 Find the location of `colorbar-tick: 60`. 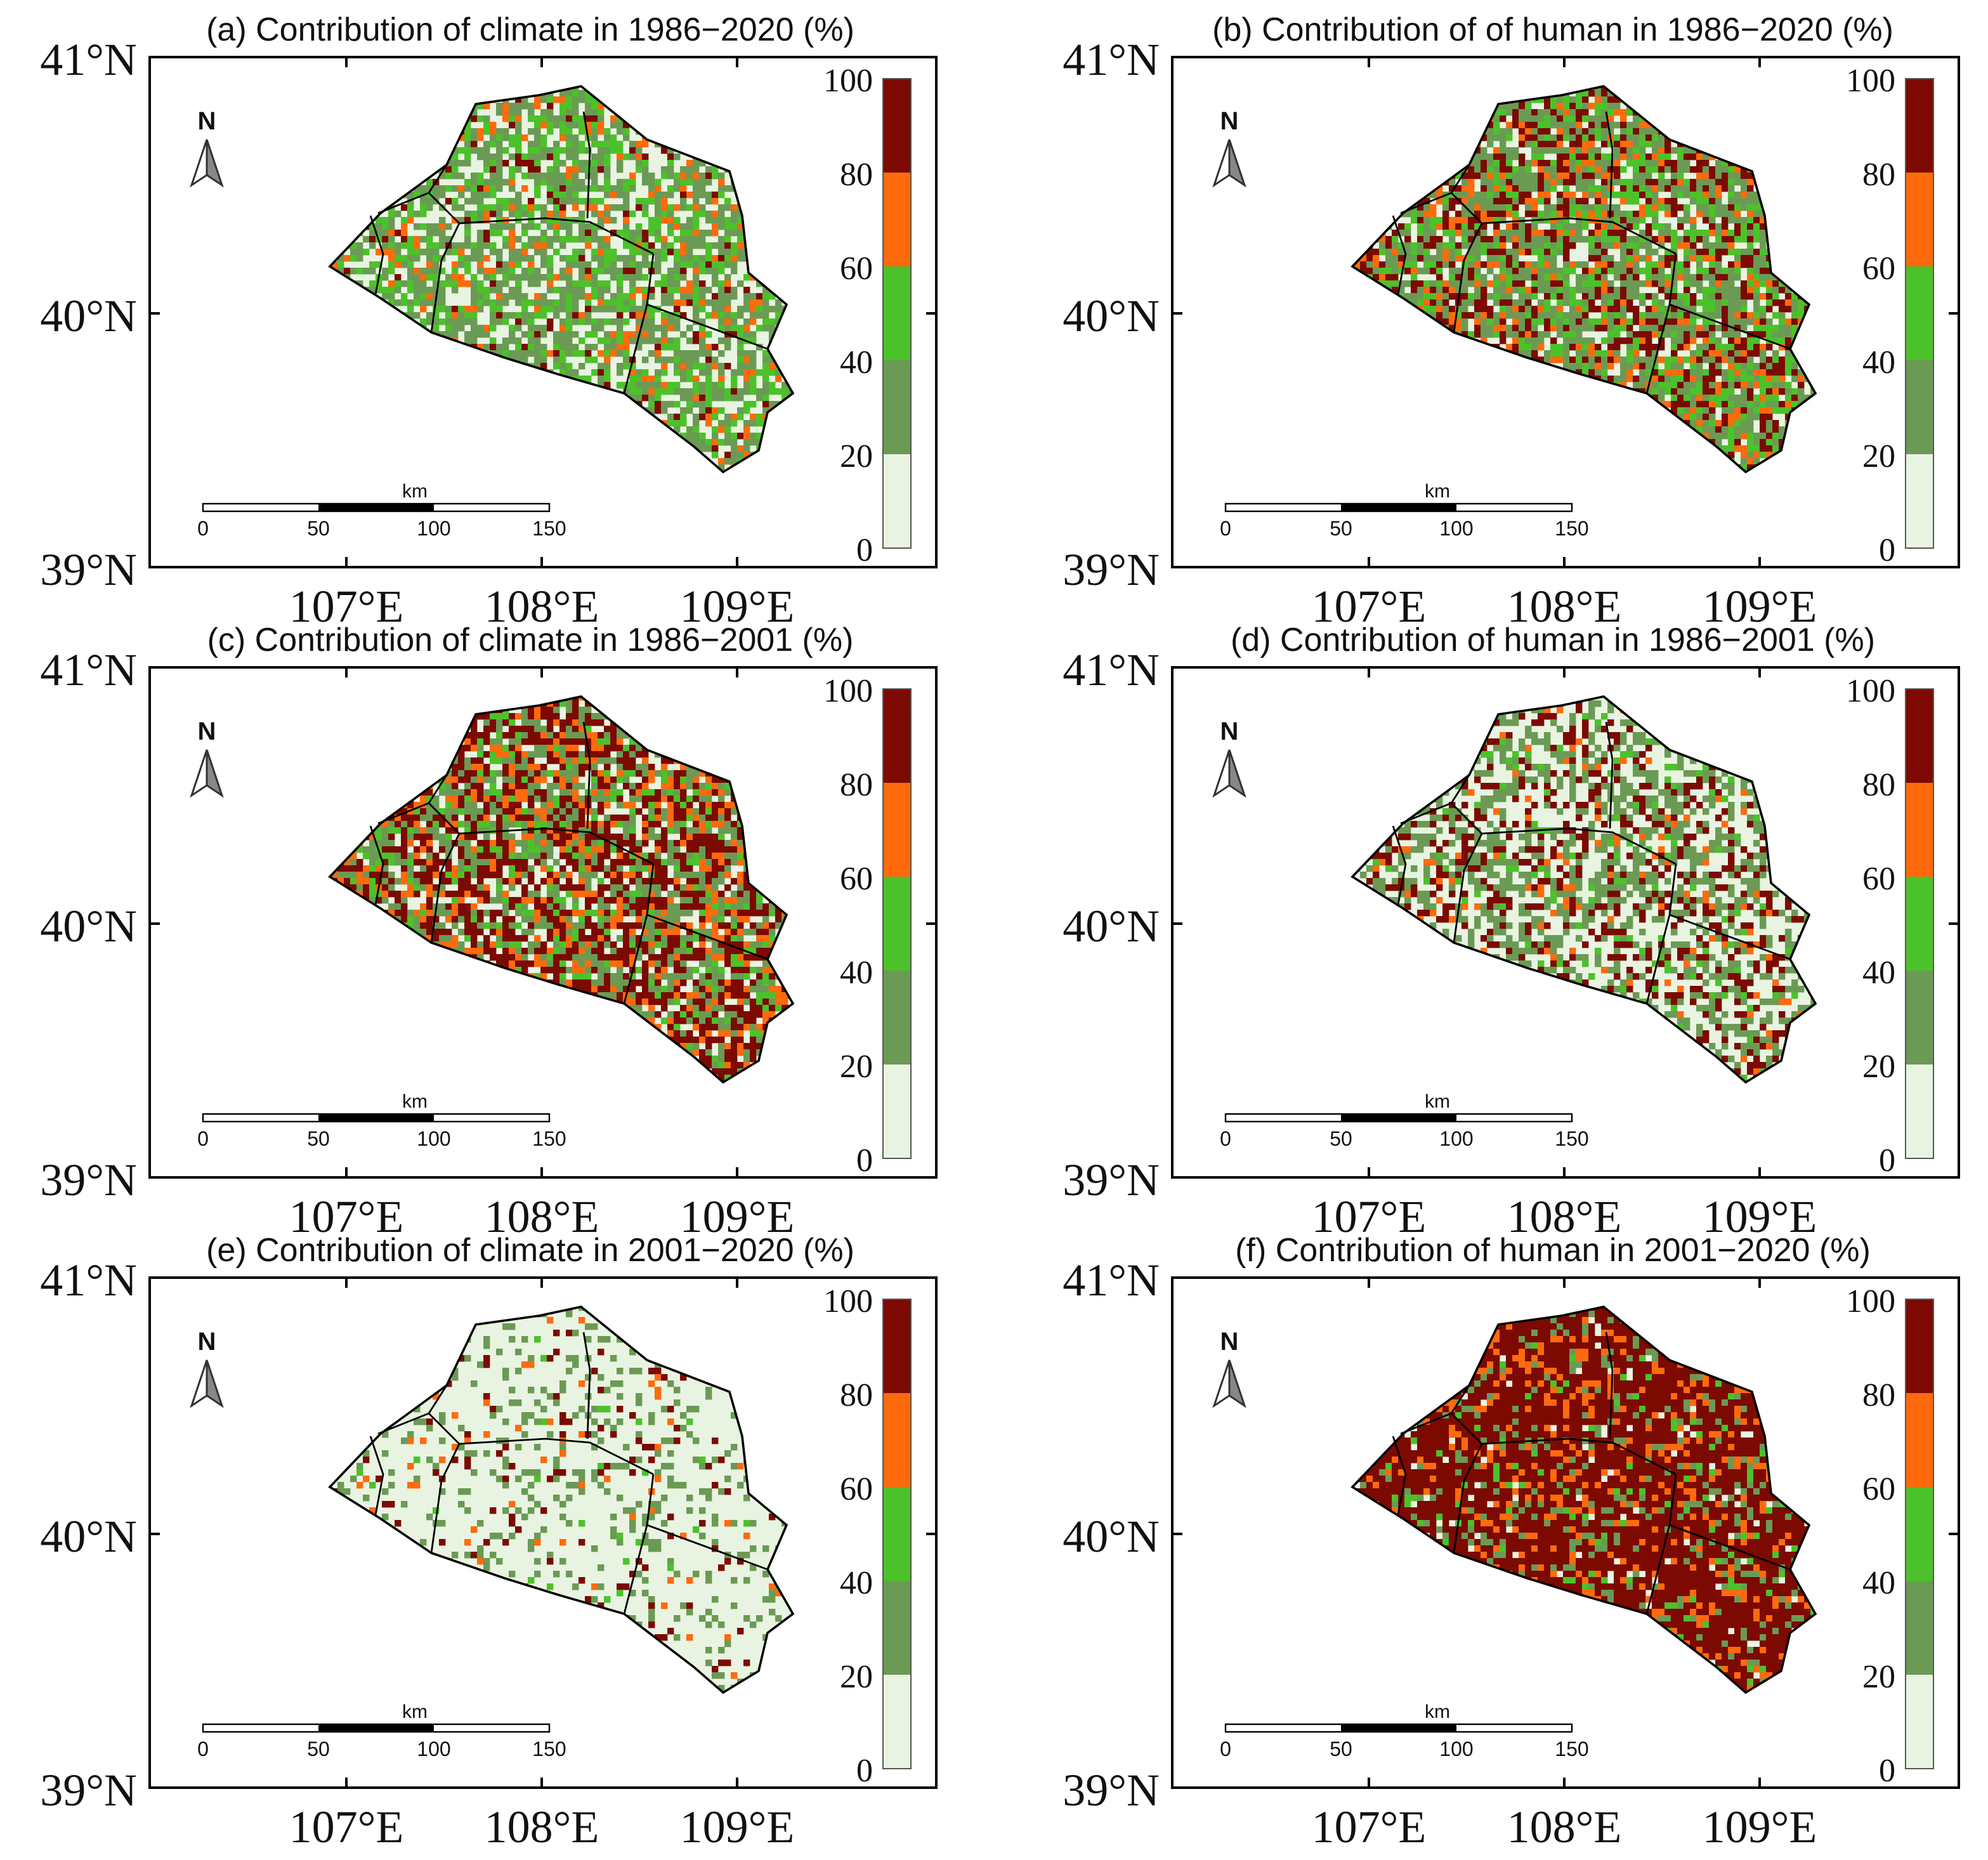

colorbar-tick: 60 is located at coordinates (856, 879).